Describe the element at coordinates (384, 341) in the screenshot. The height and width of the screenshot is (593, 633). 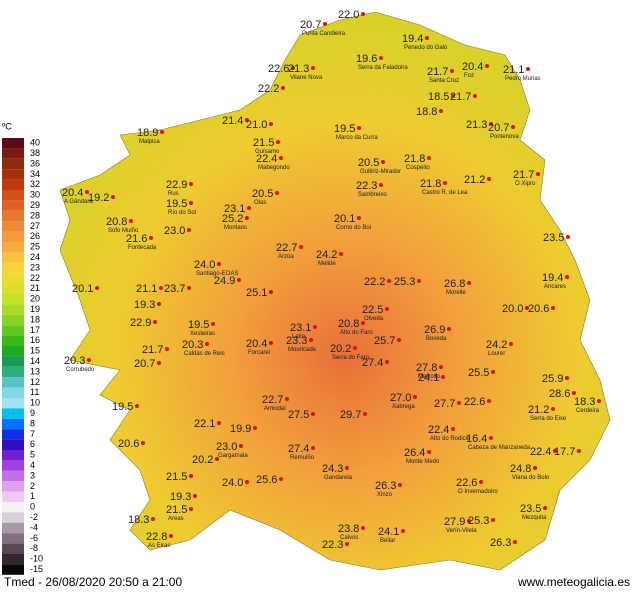
I see `station-value: 25.7` at that location.